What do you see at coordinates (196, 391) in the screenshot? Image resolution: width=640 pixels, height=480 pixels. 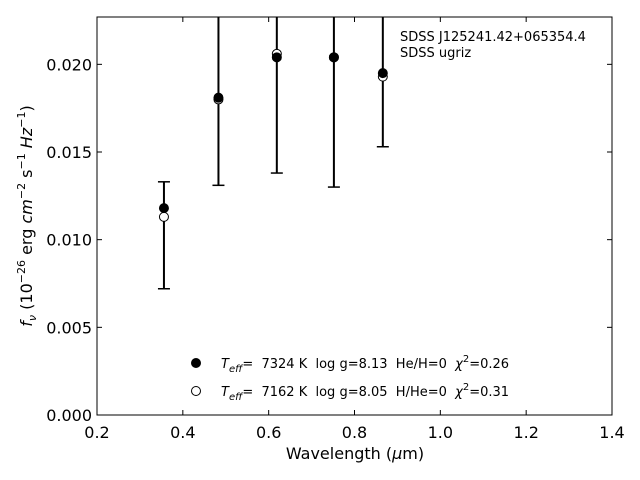 I see `legend-marker-open` at bounding box center [196, 391].